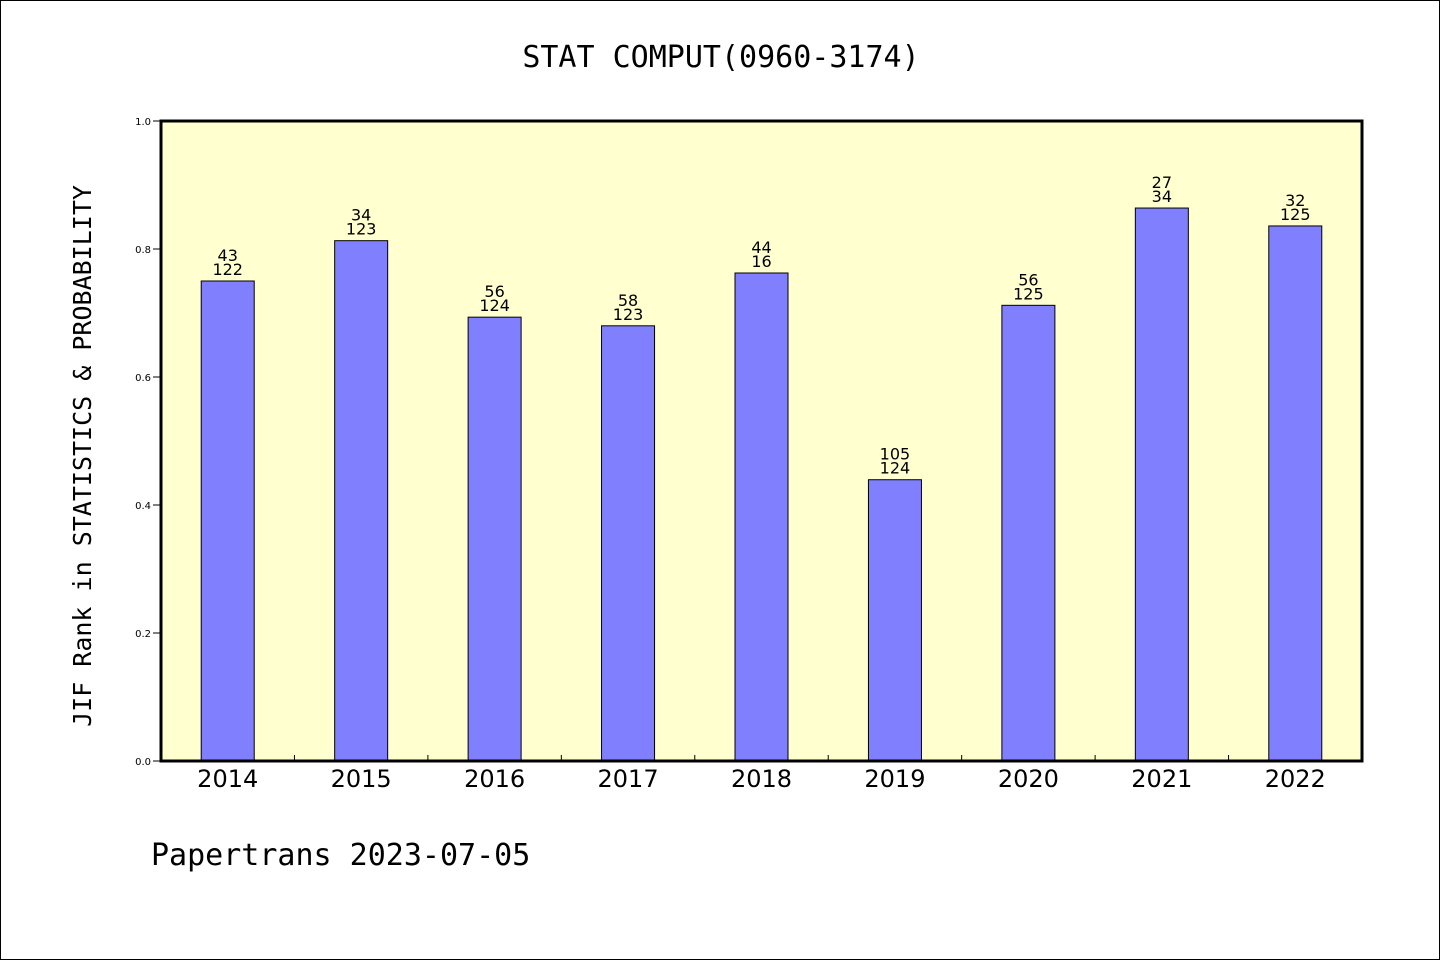 Image resolution: width=1440 pixels, height=961 pixels. I want to click on bar-2015, so click(361, 501).